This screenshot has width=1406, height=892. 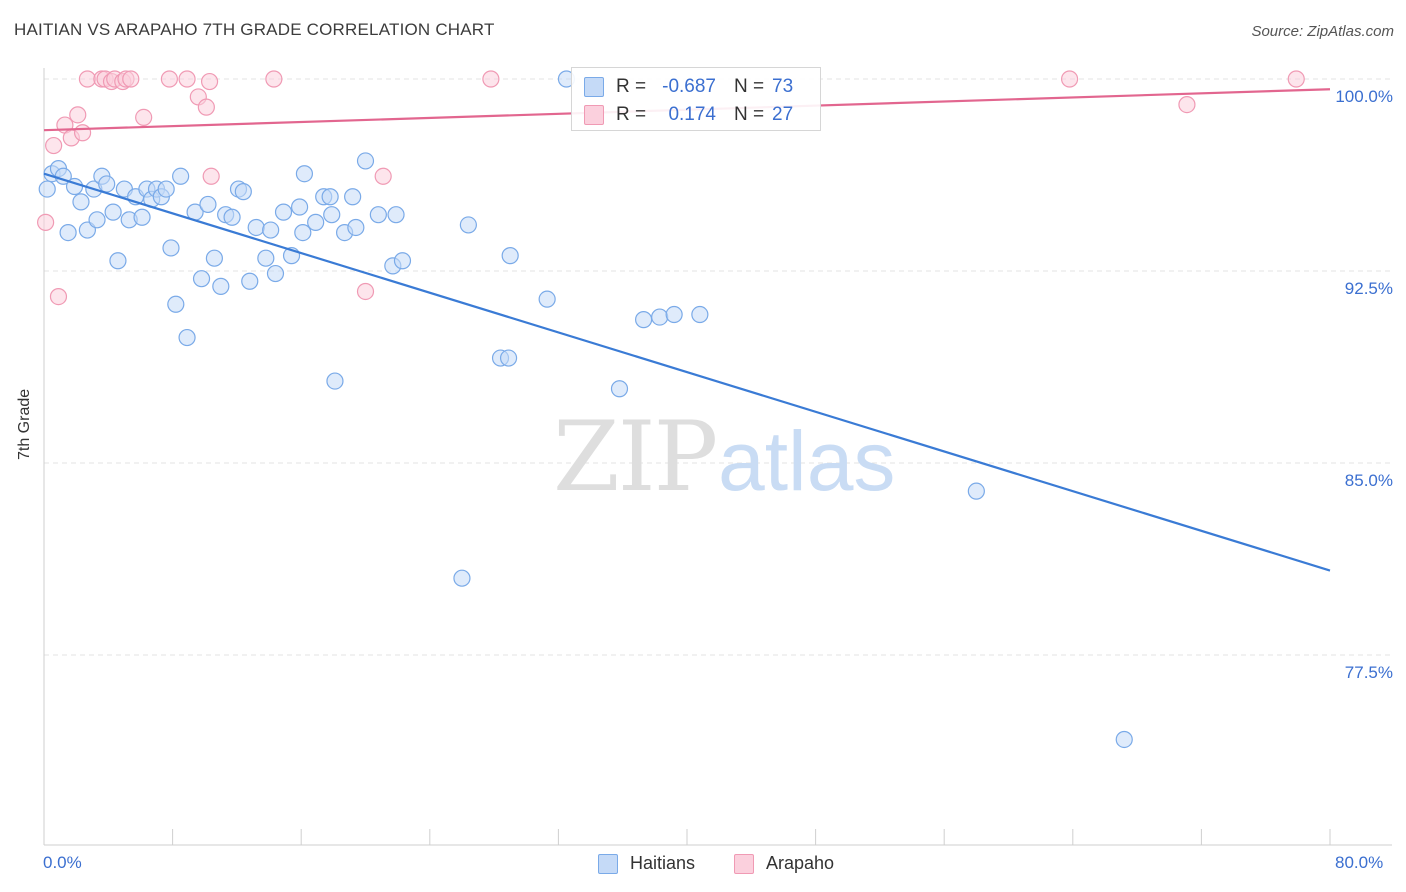 I want to click on n-value: 27, so click(x=783, y=114).